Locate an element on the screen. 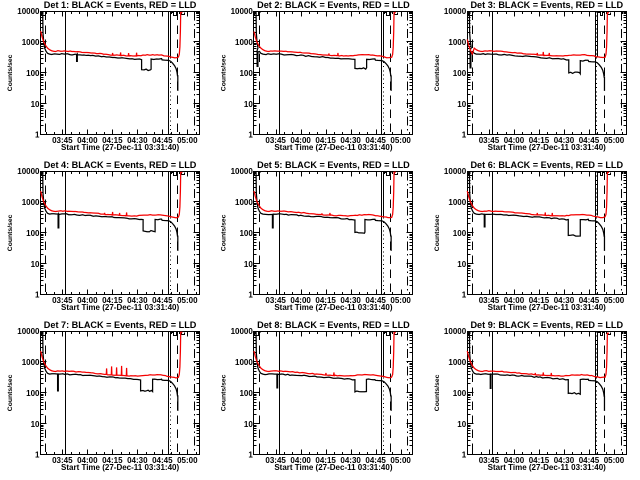  svg-text:Det 1: BLACK = Events, RED = L: Det 1: BLACK = Events, RED = LLD is located at coordinates (120, 5).